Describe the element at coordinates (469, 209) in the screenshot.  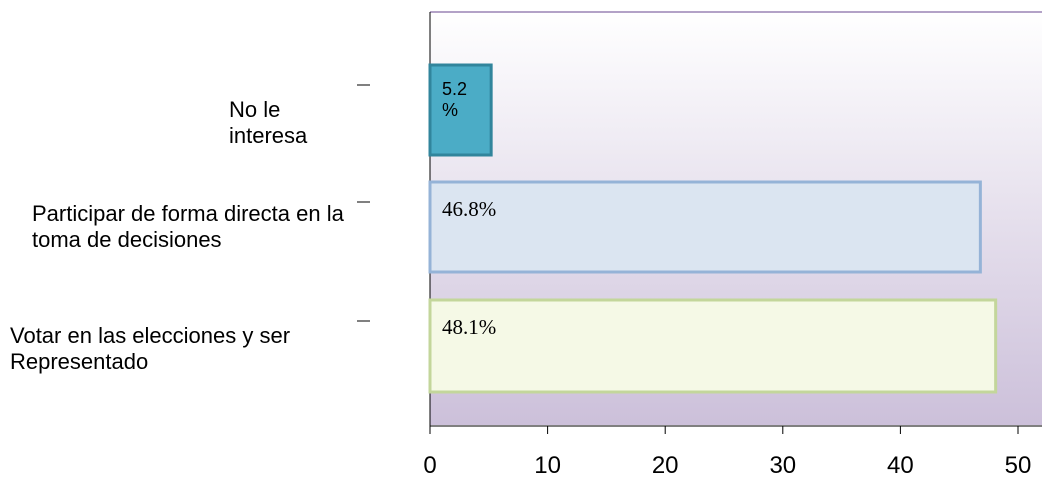
I see `value-label: 46.8%` at that location.